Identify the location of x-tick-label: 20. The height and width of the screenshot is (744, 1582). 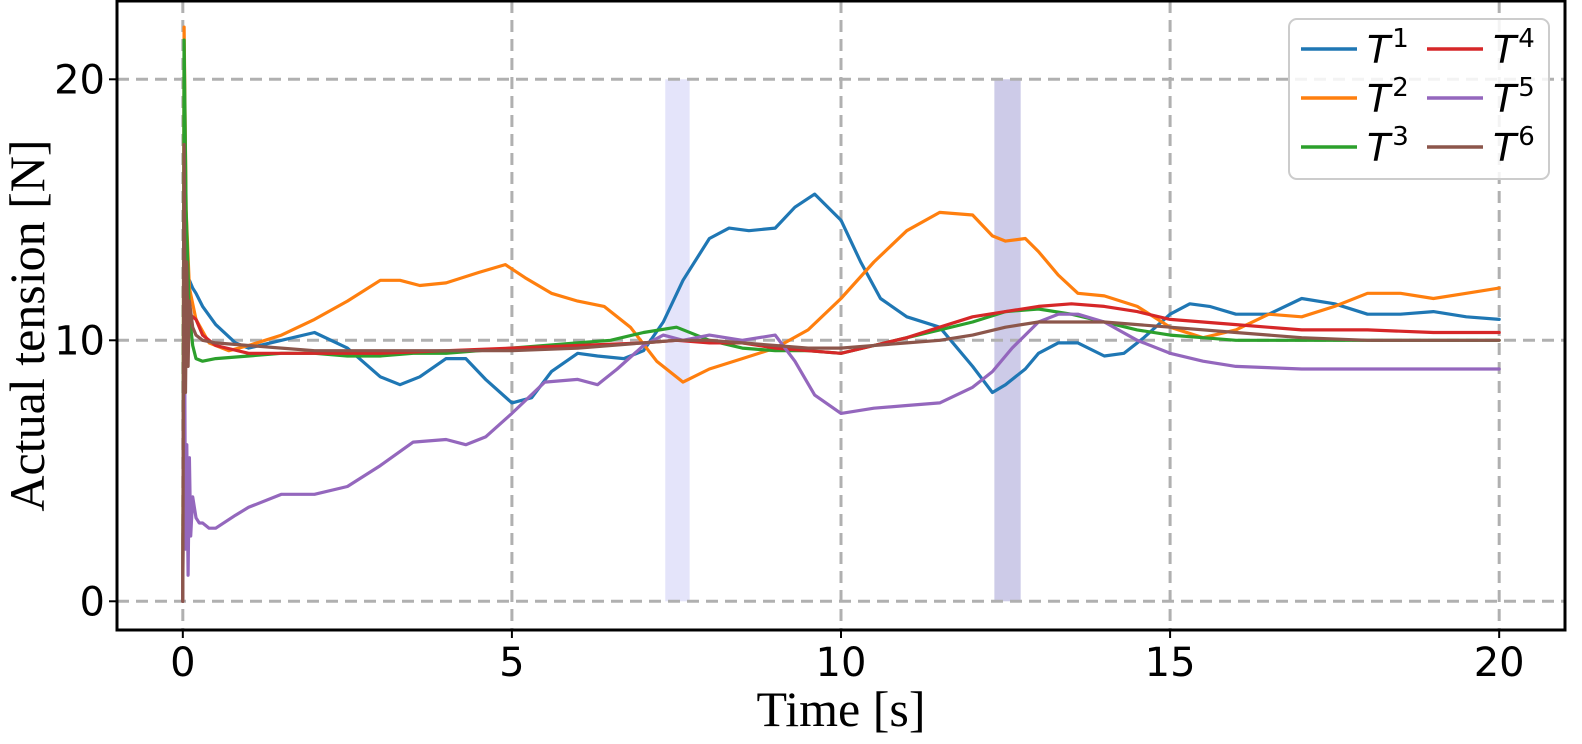
(1499, 663).